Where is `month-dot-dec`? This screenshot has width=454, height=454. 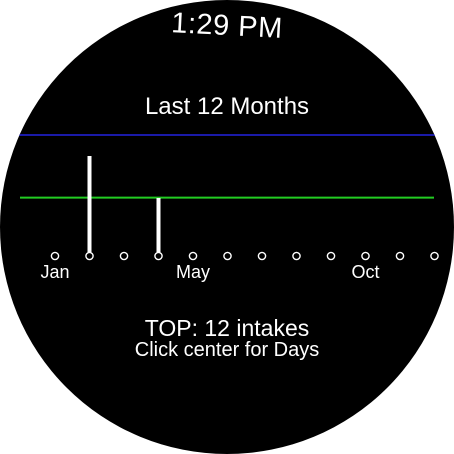 month-dot-dec is located at coordinates (434, 256).